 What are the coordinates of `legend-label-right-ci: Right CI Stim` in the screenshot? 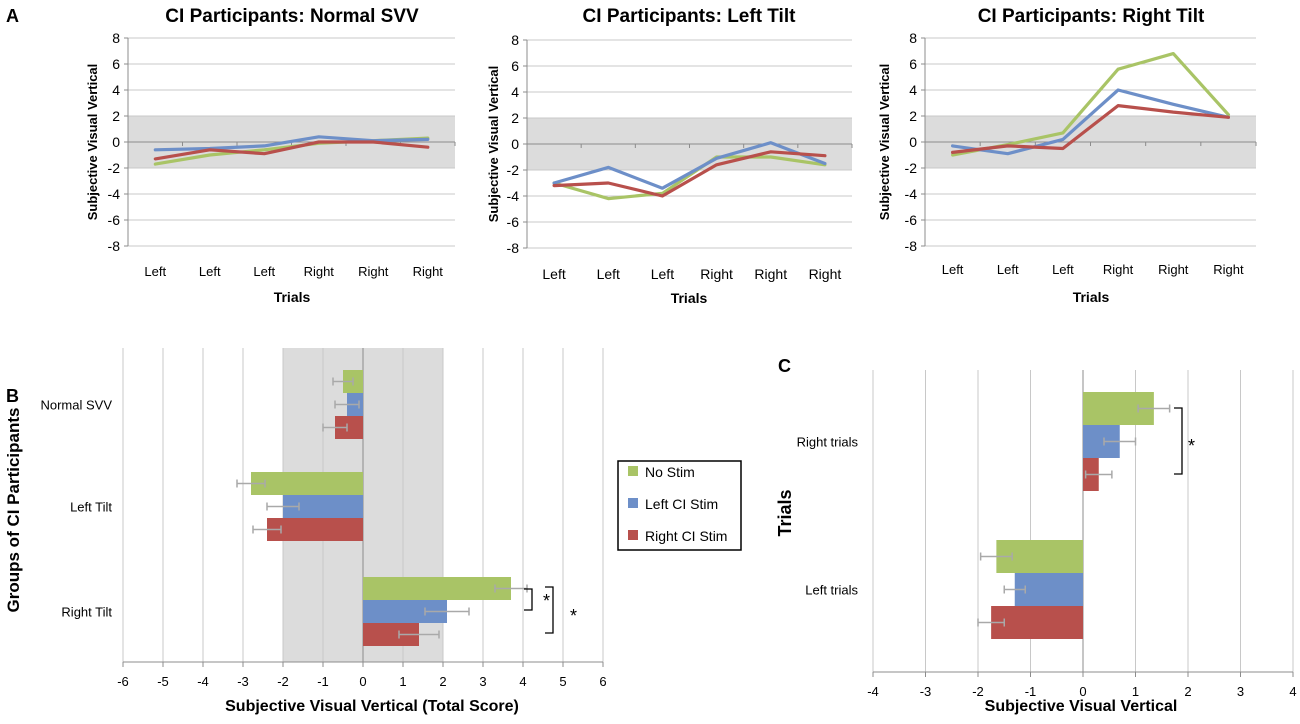 It's located at (686, 536).